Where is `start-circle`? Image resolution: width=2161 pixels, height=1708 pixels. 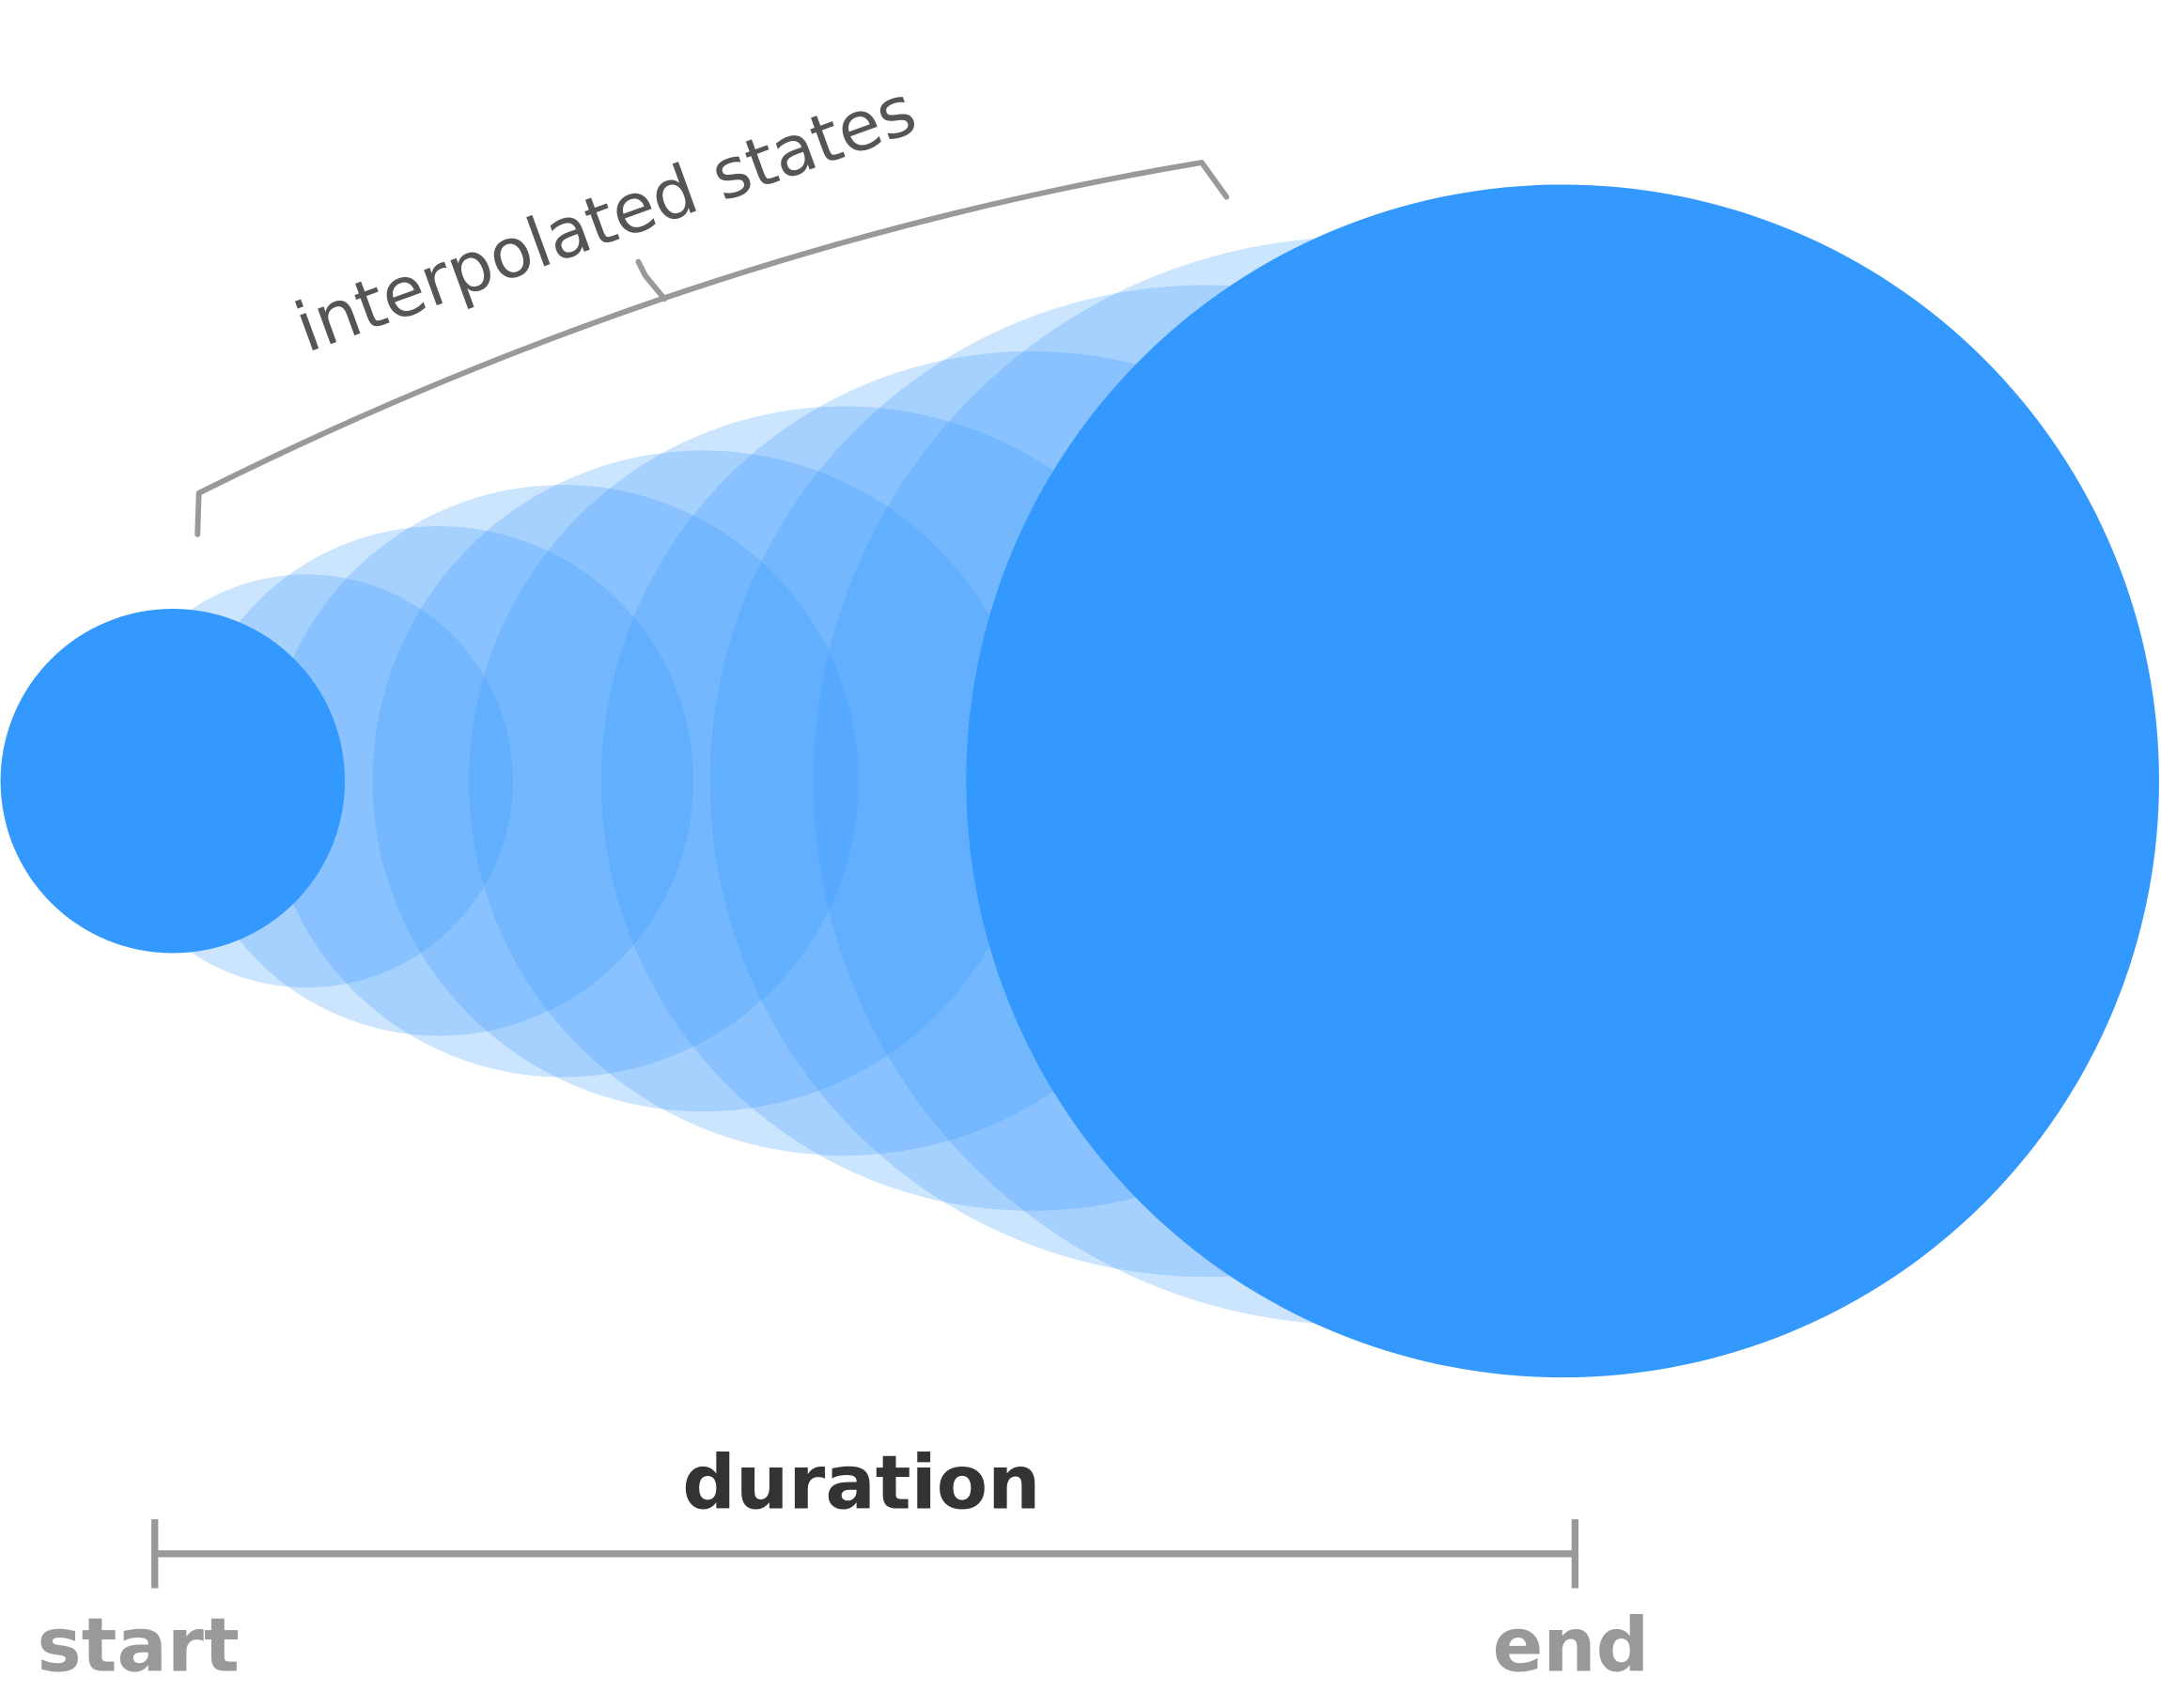
start-circle is located at coordinates (173, 781).